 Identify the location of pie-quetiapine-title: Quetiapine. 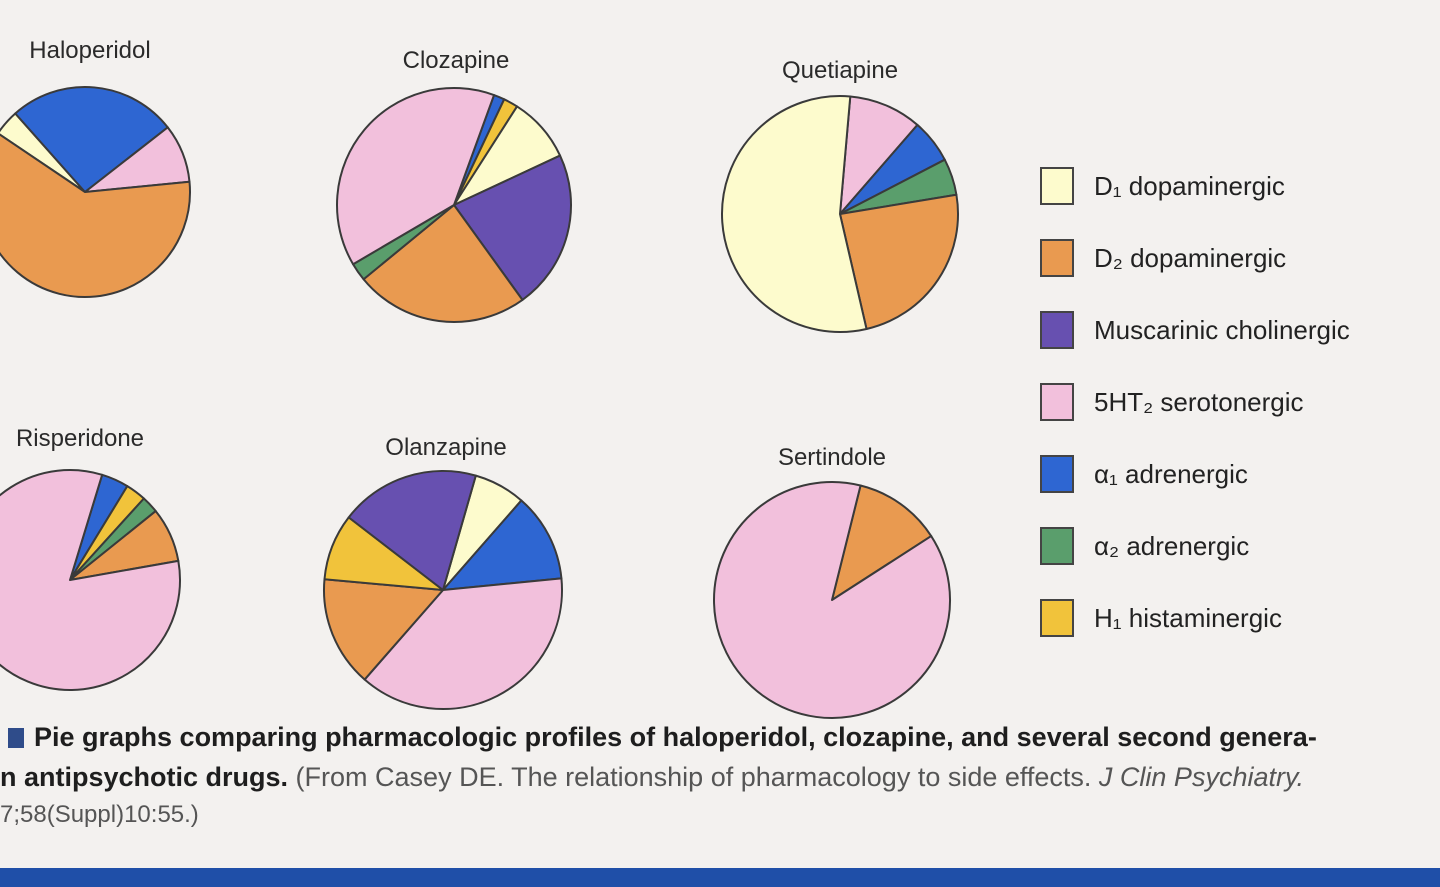
(840, 70).